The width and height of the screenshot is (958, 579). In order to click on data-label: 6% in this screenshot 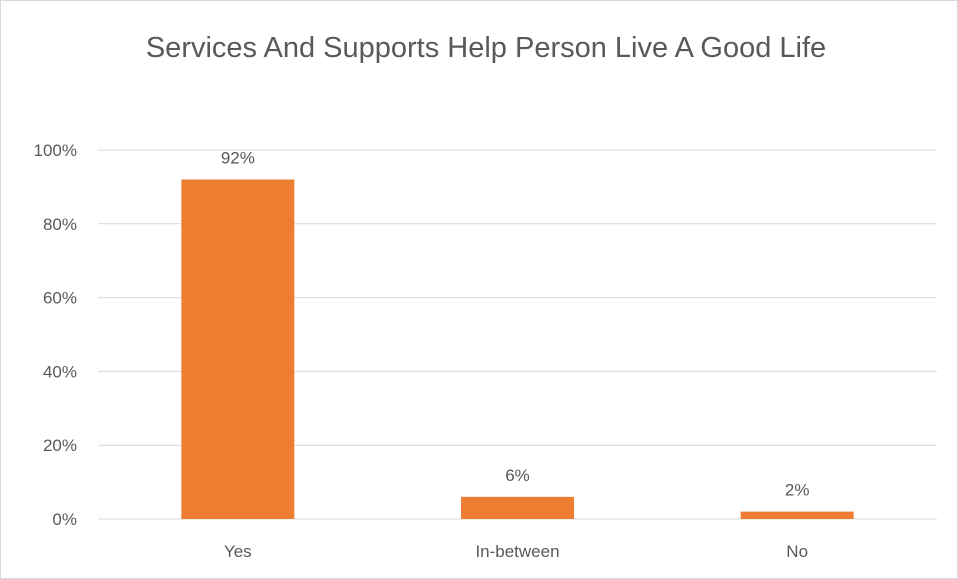, I will do `click(517, 475)`.